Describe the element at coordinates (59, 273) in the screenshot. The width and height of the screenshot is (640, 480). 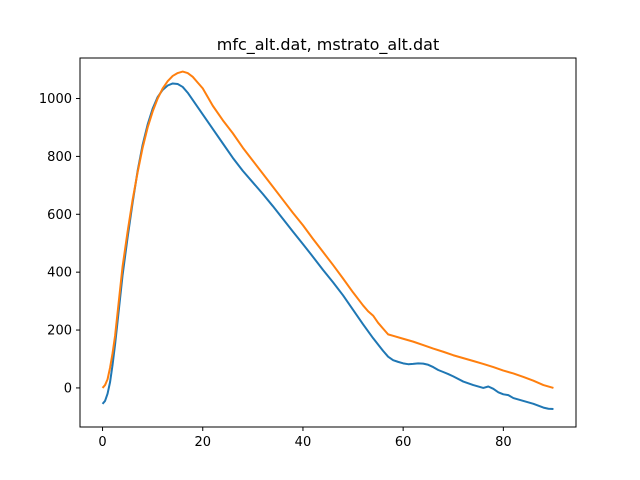
I see `y-tick-label: 400` at that location.